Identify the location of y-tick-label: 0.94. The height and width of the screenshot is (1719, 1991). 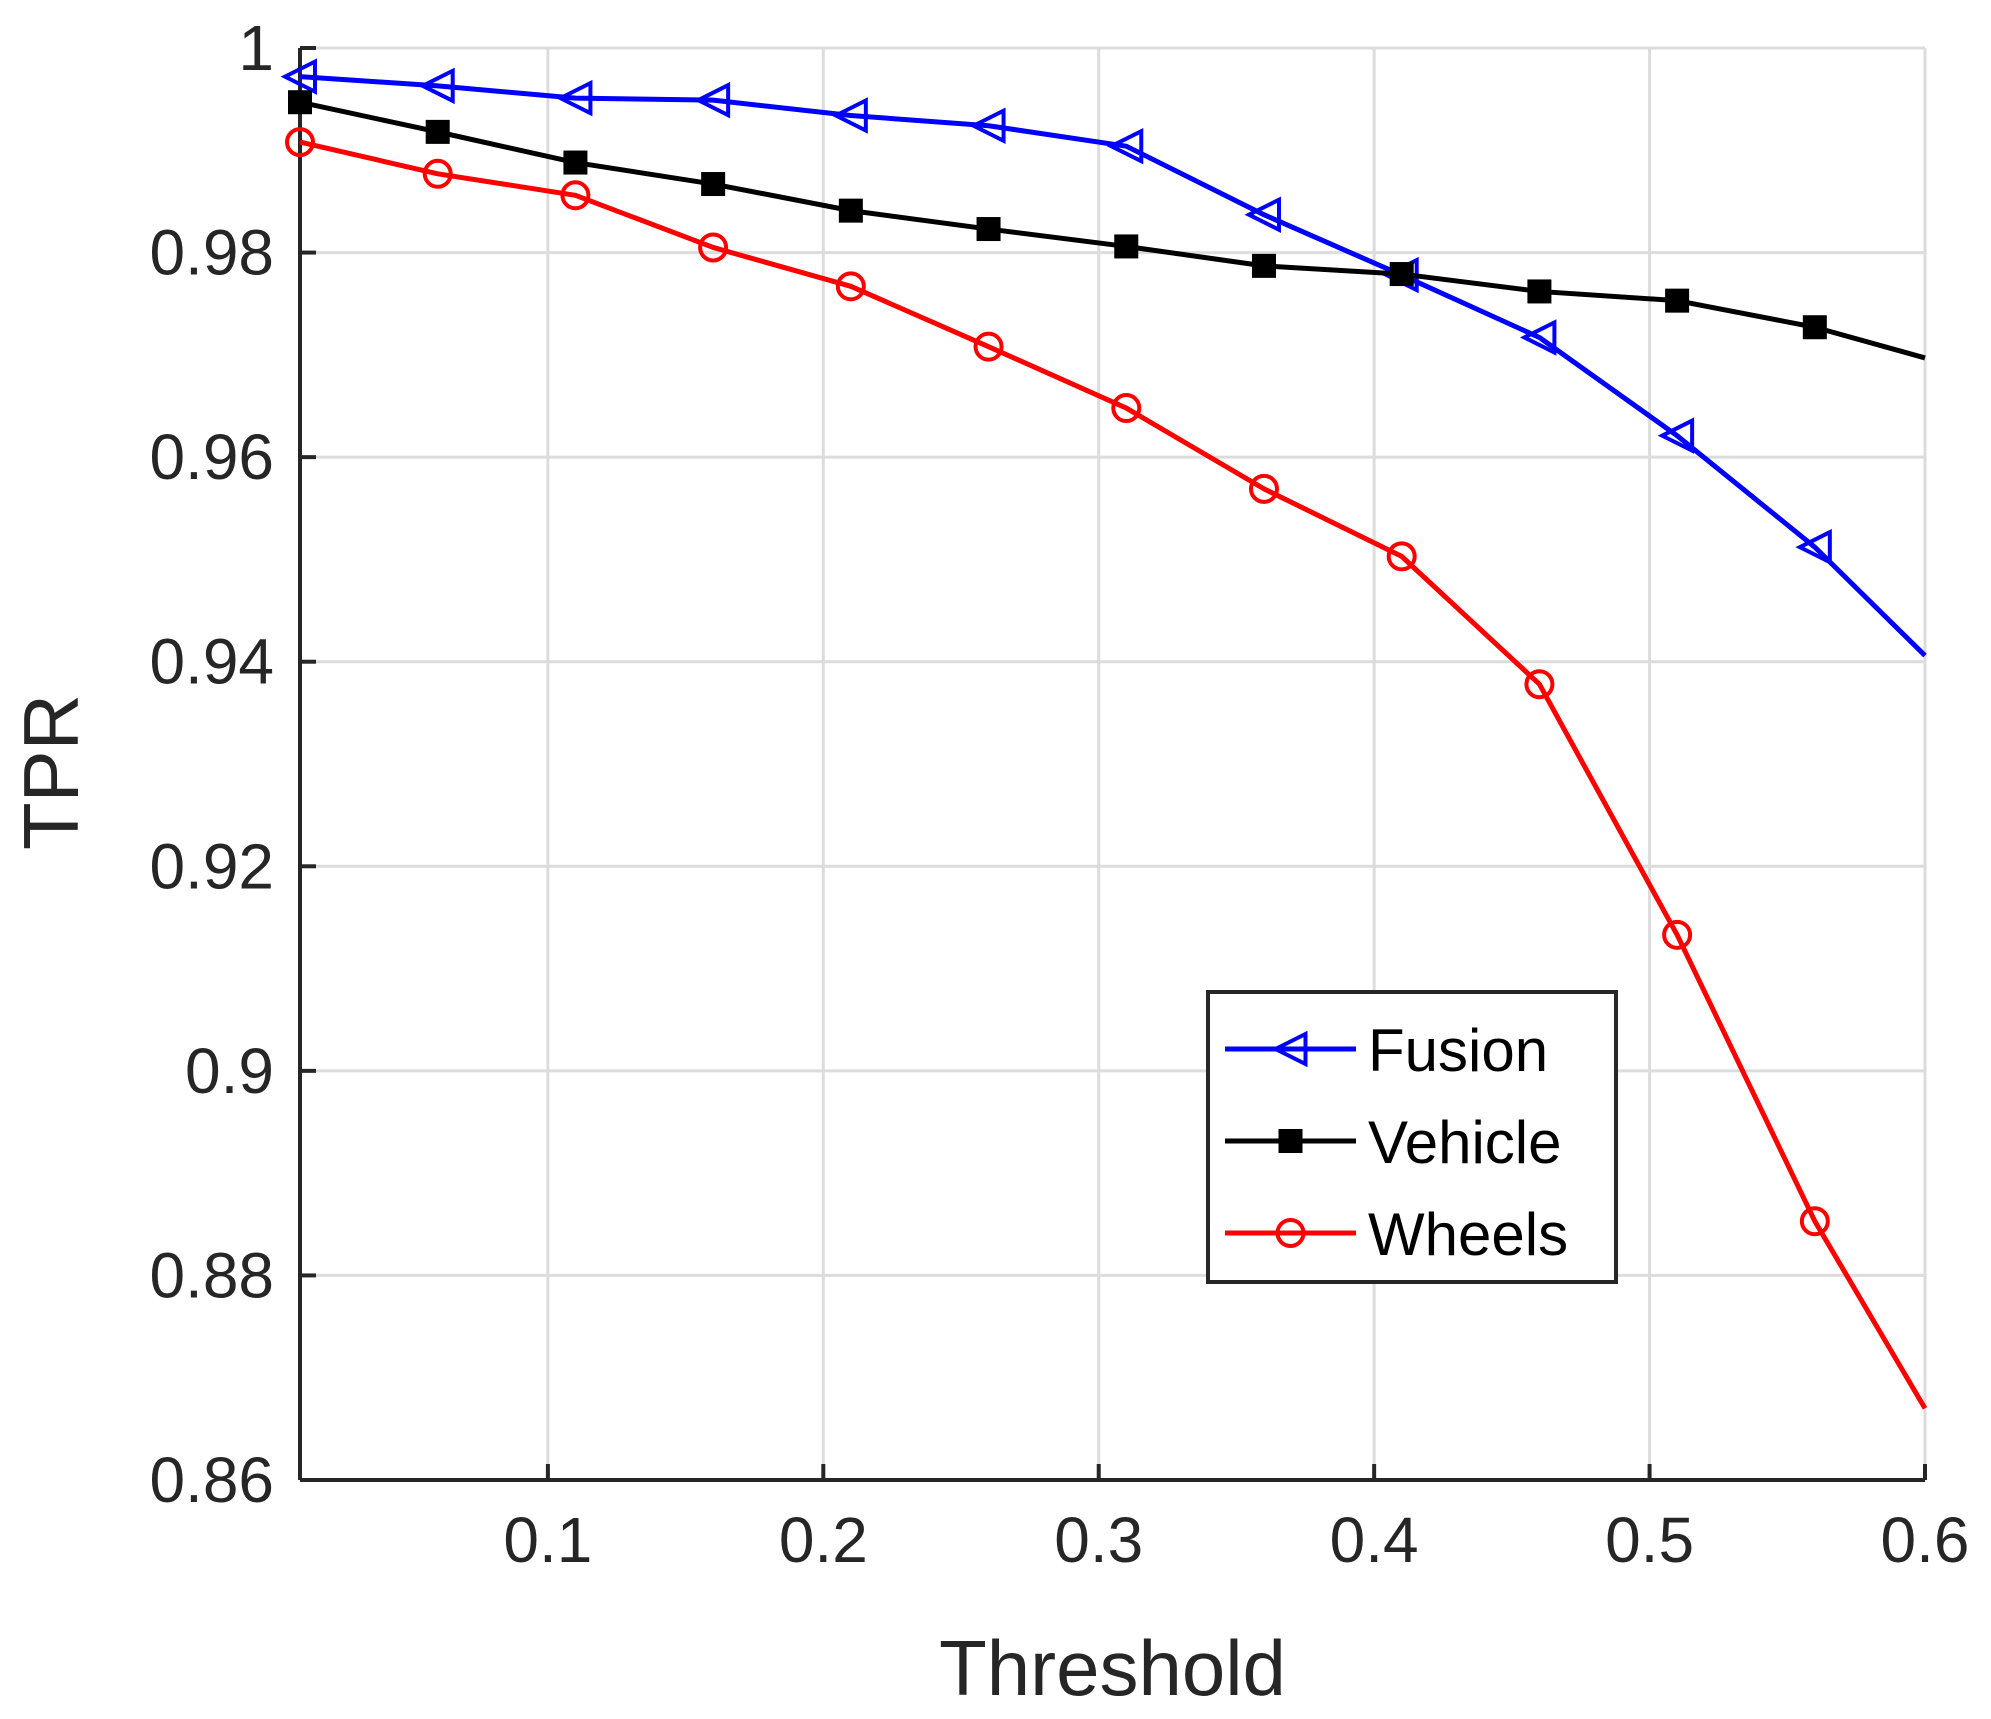
(211, 662).